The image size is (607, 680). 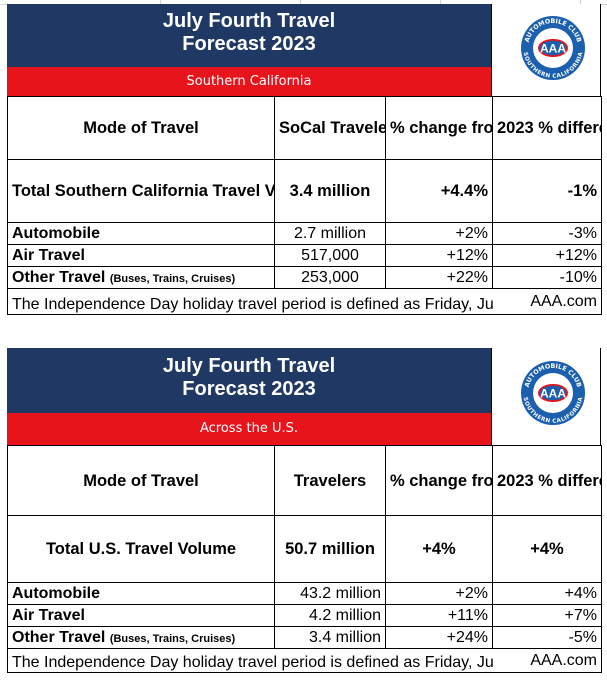 I want to click on region-banner: Across the U.S., so click(x=249, y=429).